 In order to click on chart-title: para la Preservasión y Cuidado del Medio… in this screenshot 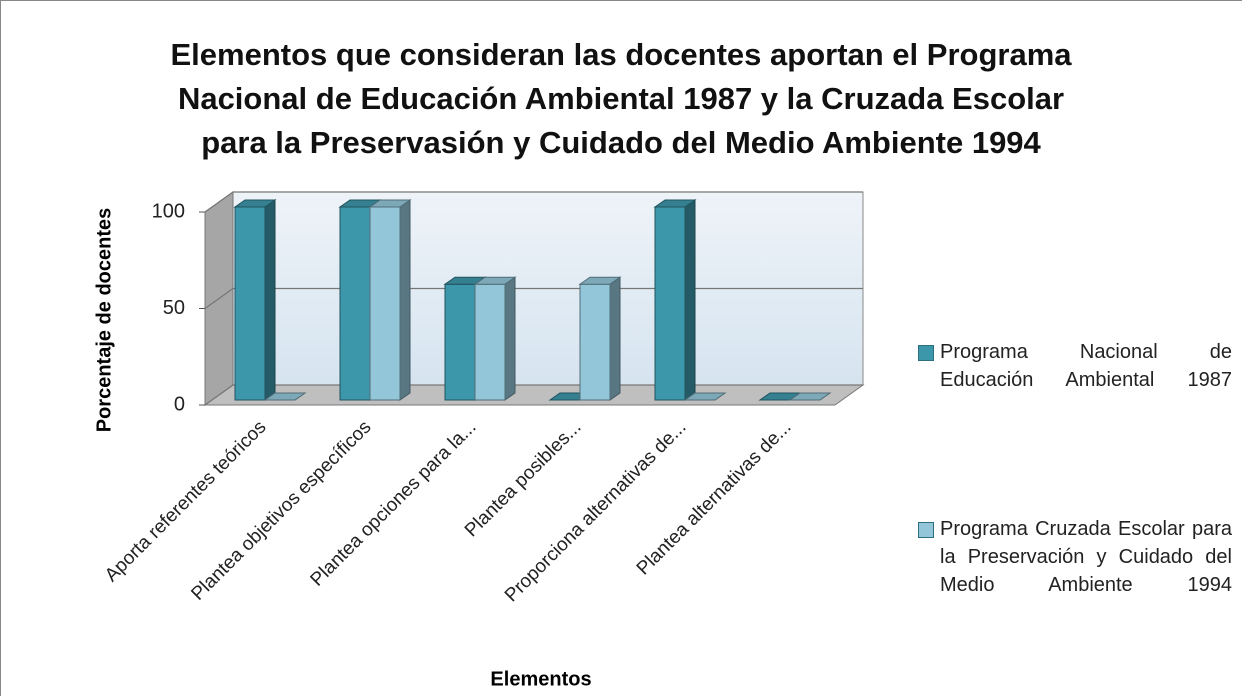, I will do `click(621, 142)`.